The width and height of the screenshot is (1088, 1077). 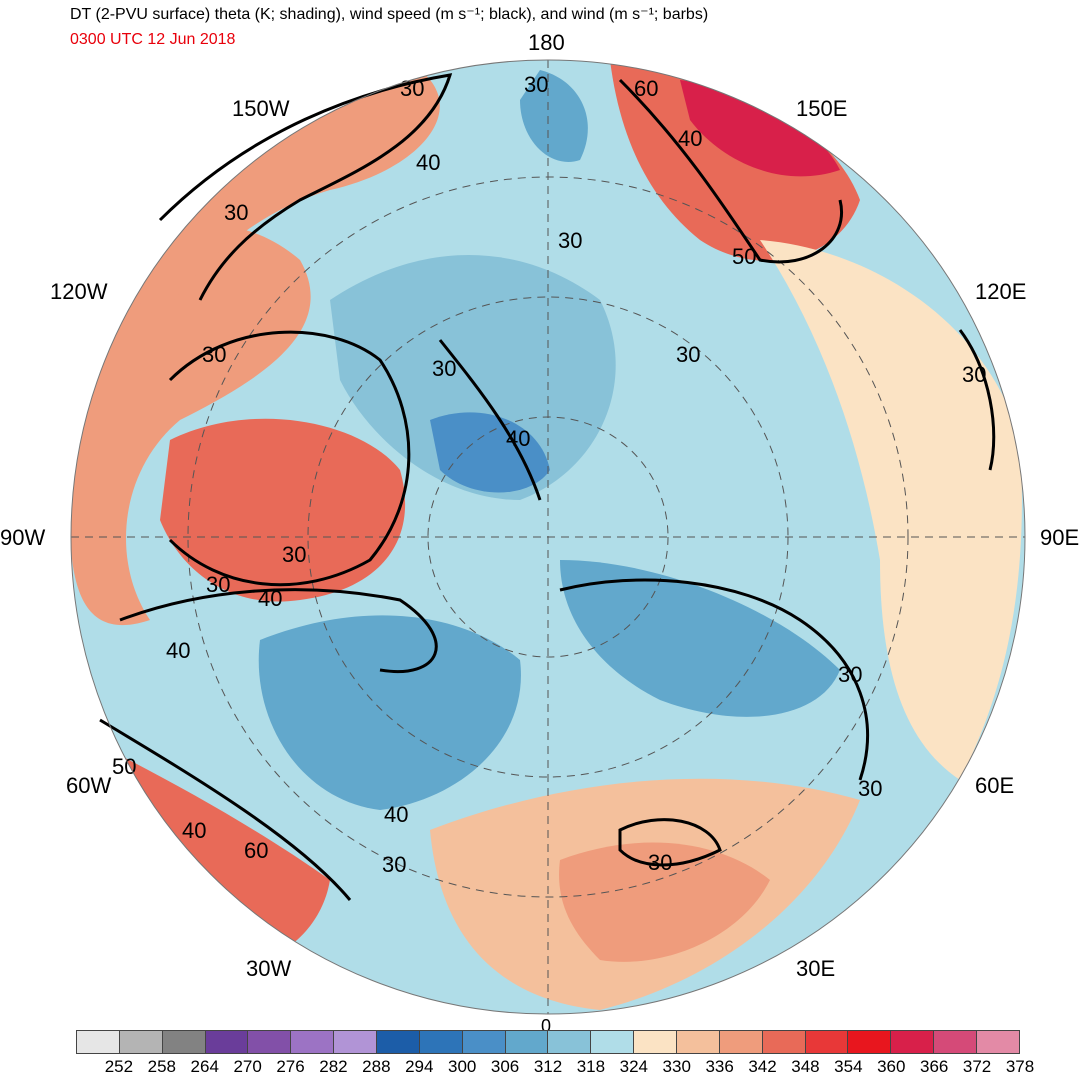 What do you see at coordinates (290, 1066) in the screenshot?
I see `colorbar-tick-label: 276` at bounding box center [290, 1066].